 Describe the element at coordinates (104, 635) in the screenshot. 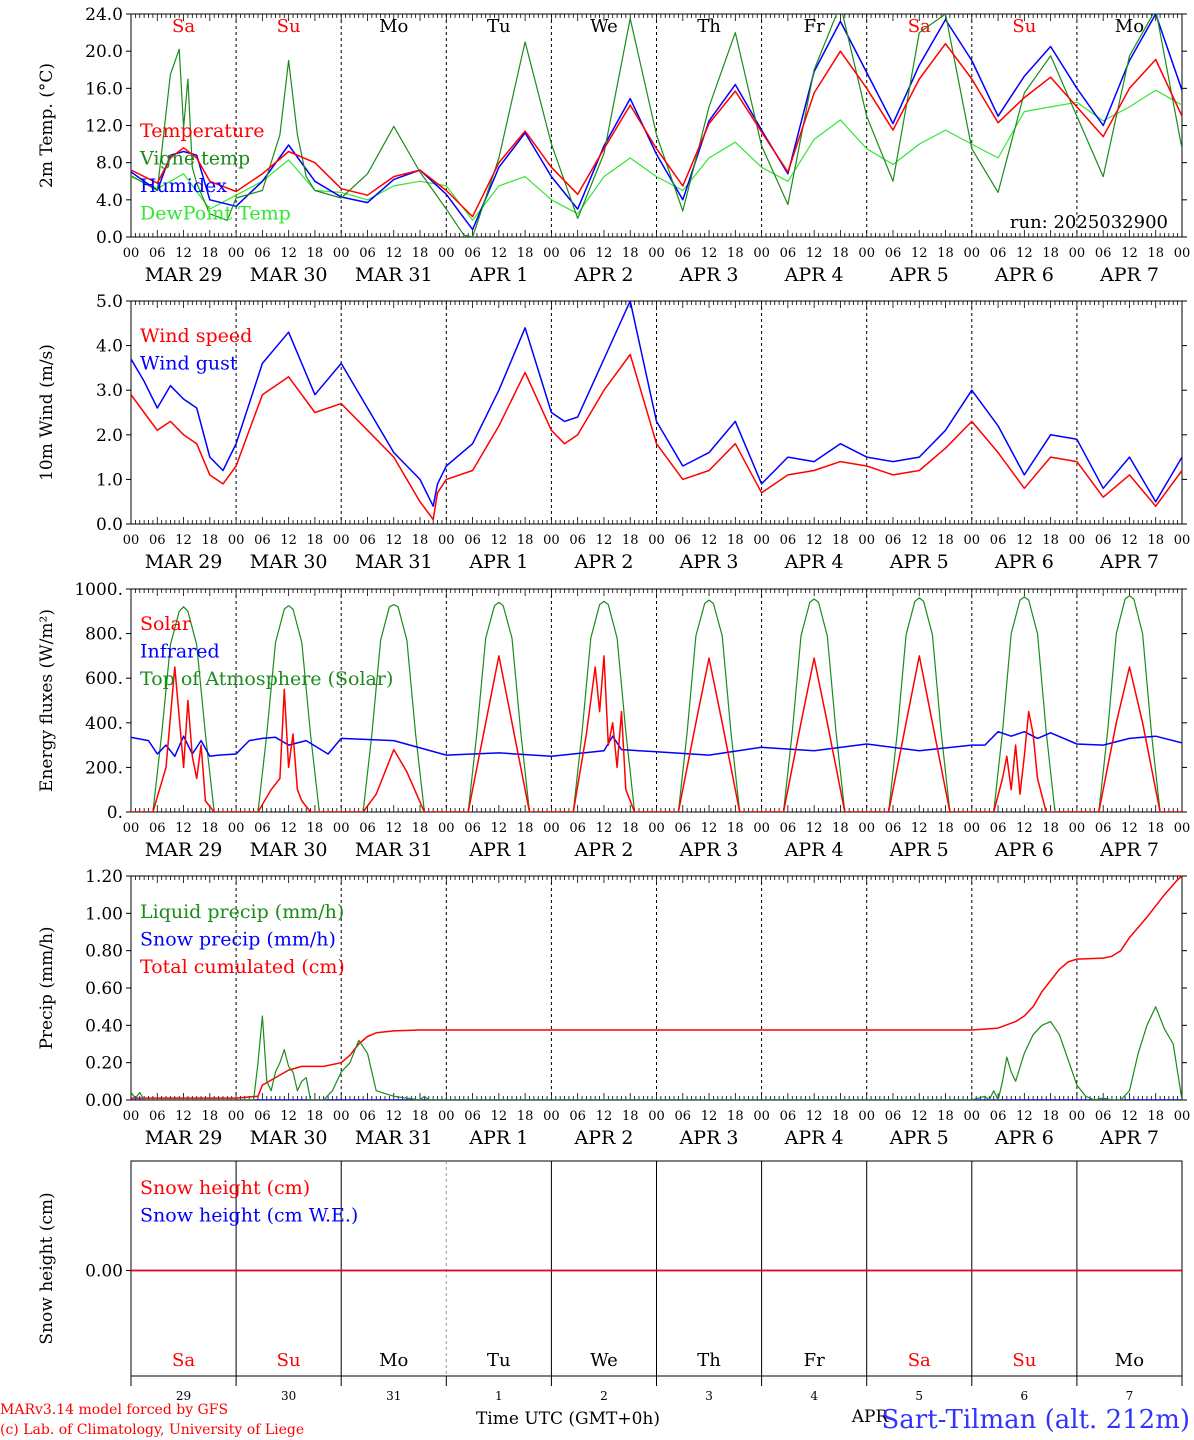

I see `y-tick-label: 800.` at that location.